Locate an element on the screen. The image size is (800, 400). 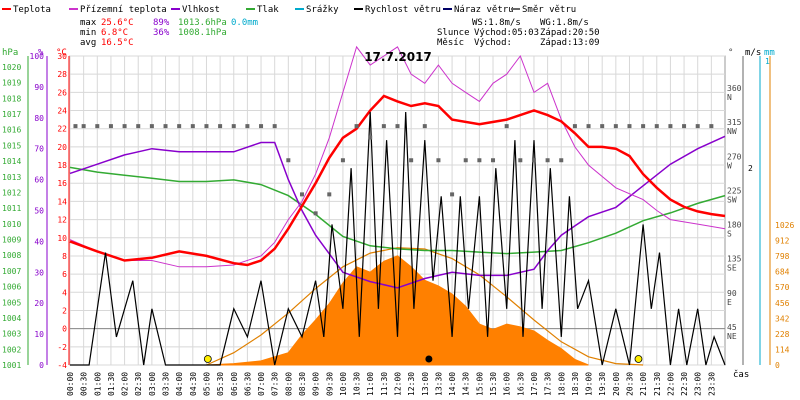
dir-deg-label: 270 is located at coordinates (734, 156).